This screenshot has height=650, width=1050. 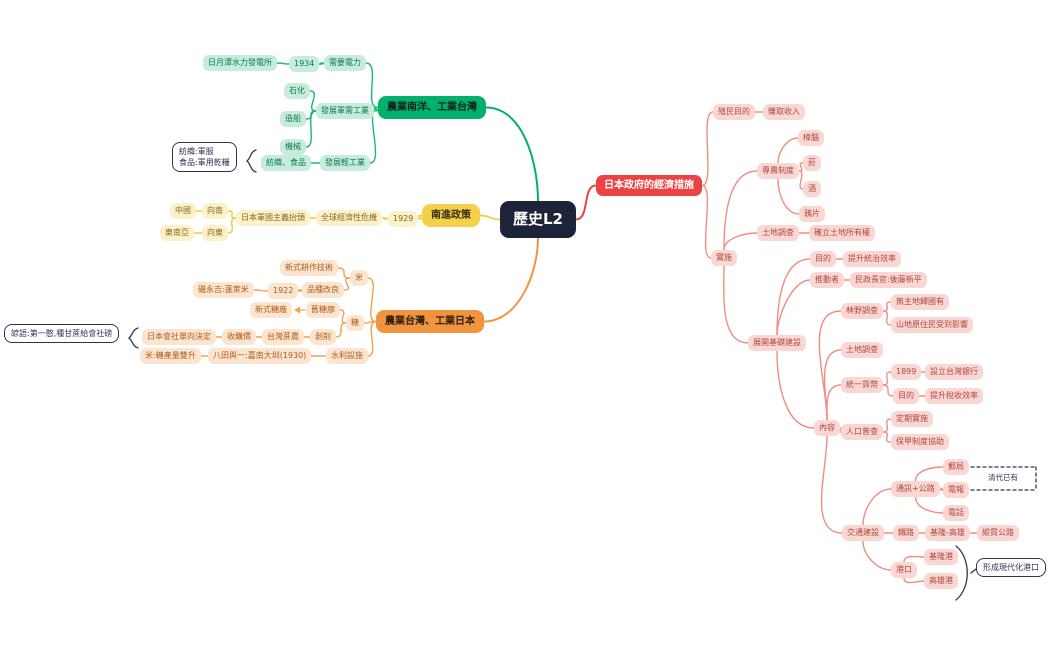 I want to click on node-orange-topic: 農業台灣、工業日本, so click(x=430, y=321).